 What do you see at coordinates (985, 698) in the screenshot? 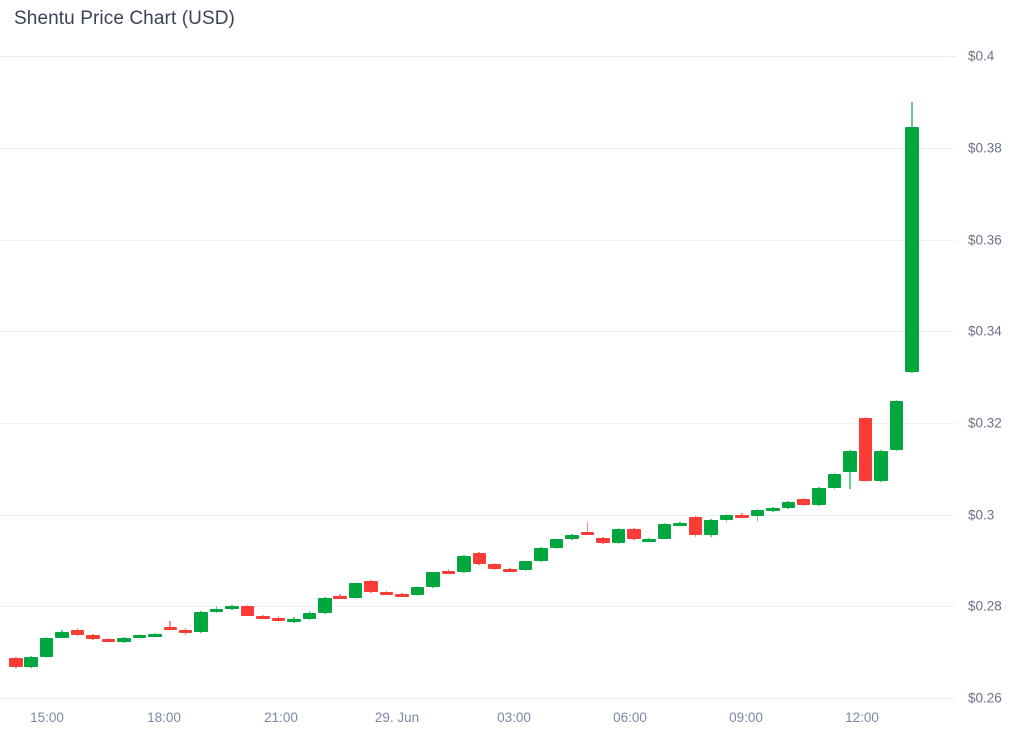
I see `y-tick-label: $0.26` at bounding box center [985, 698].